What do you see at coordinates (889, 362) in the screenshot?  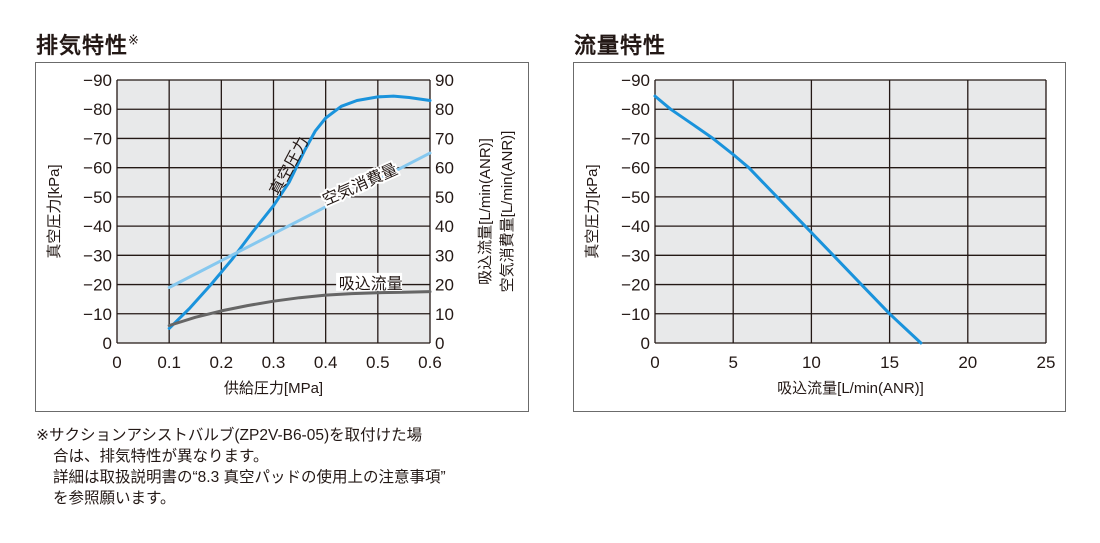 I see `x-tick-label: 15` at bounding box center [889, 362].